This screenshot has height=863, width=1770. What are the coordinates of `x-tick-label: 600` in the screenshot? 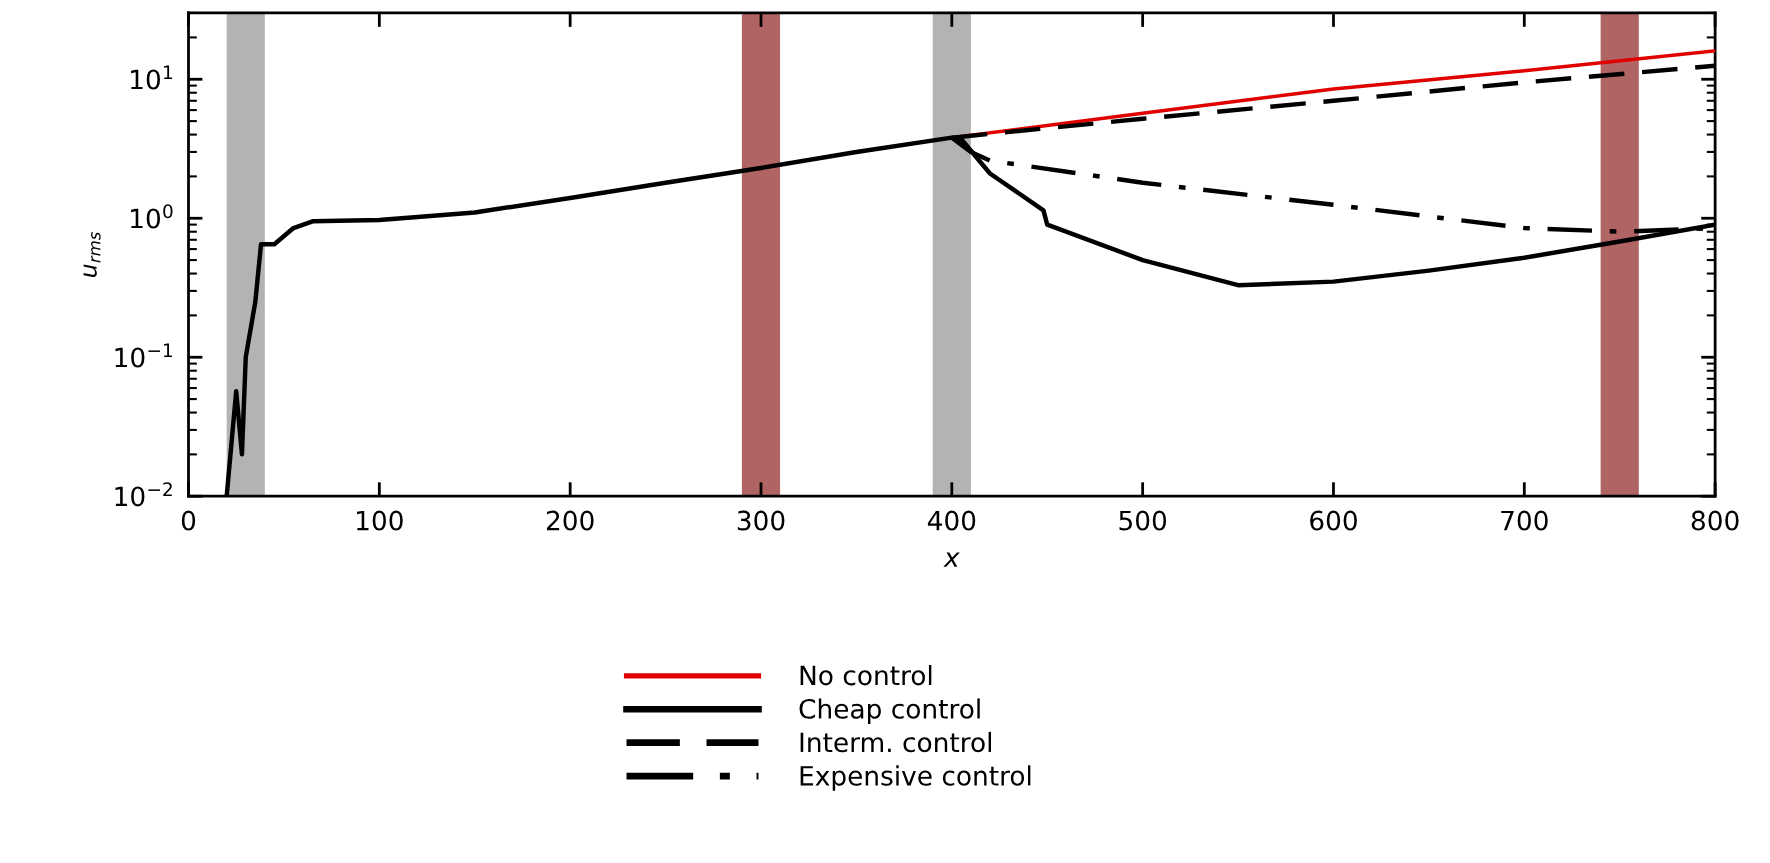 It's located at (1333, 520).